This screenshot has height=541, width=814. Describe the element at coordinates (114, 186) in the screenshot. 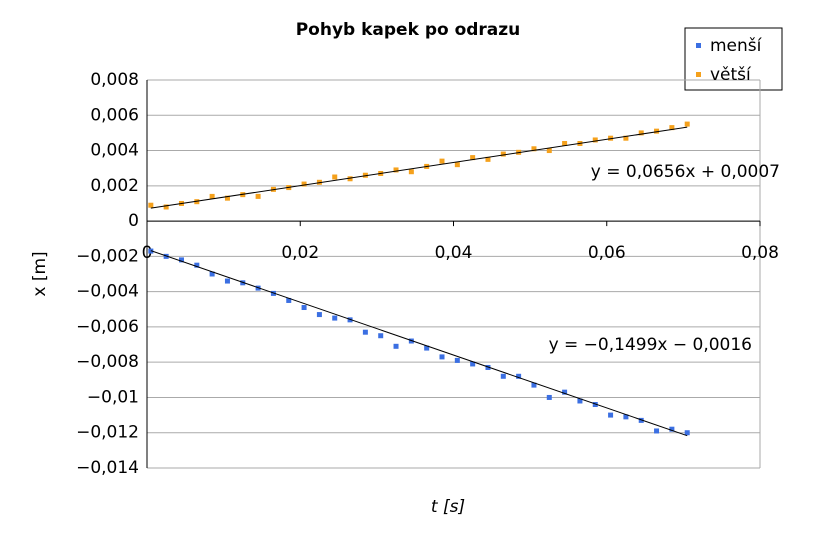

I see `y-tick-label: 0,002` at that location.